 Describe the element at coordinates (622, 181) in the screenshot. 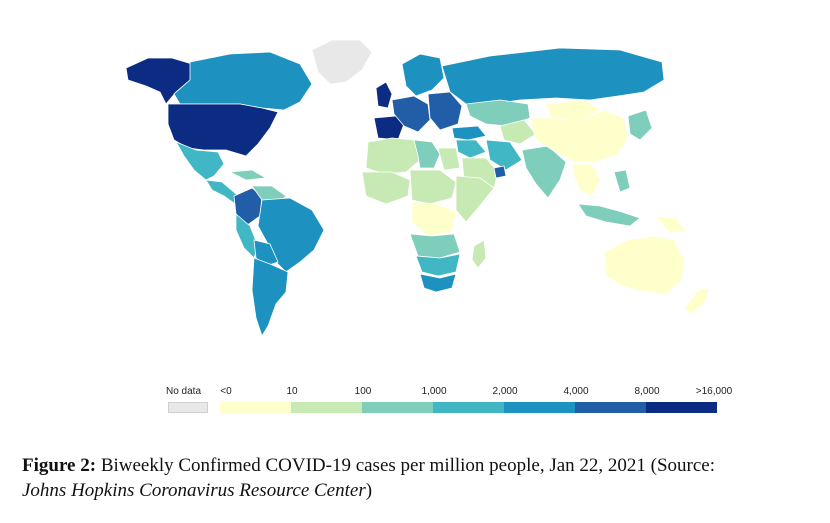

I see `region-philippines` at that location.